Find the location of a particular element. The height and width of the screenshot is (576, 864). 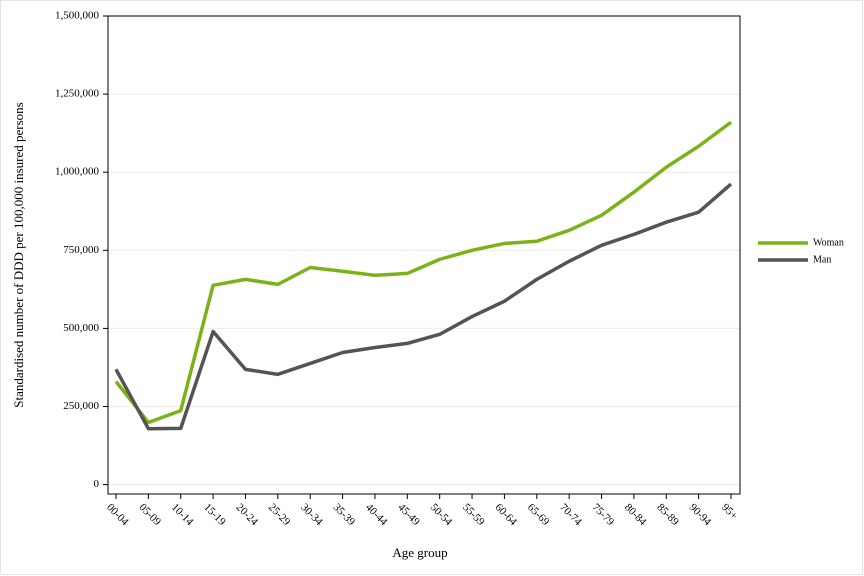

y-tick-label: 250,000 is located at coordinates (81, 406).